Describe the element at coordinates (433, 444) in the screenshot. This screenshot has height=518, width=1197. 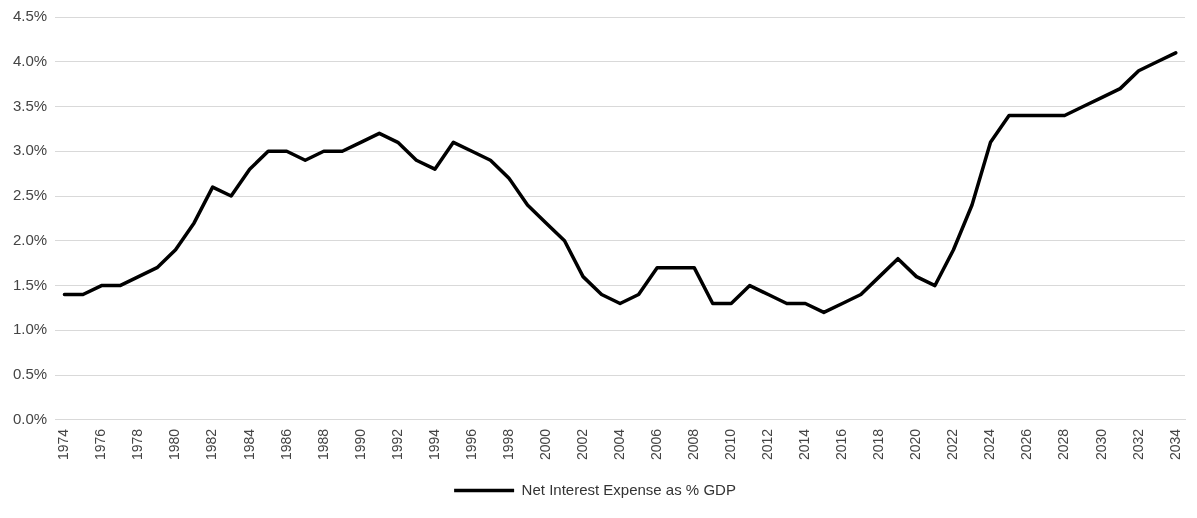
I see `x-tick-label: 1994` at that location.